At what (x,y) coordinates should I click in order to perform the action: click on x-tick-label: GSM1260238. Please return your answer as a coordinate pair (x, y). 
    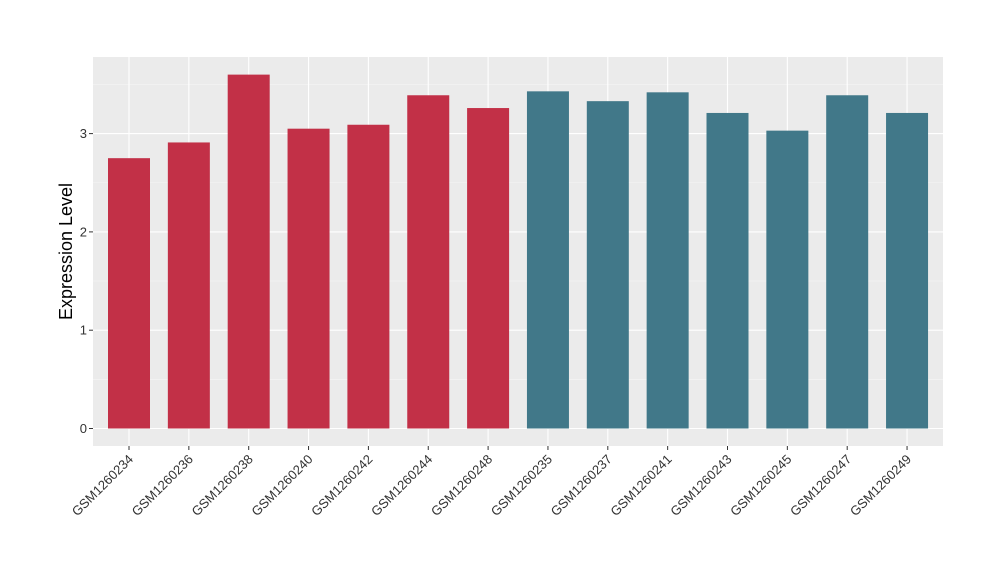
    Looking at the image, I should click on (221, 485).